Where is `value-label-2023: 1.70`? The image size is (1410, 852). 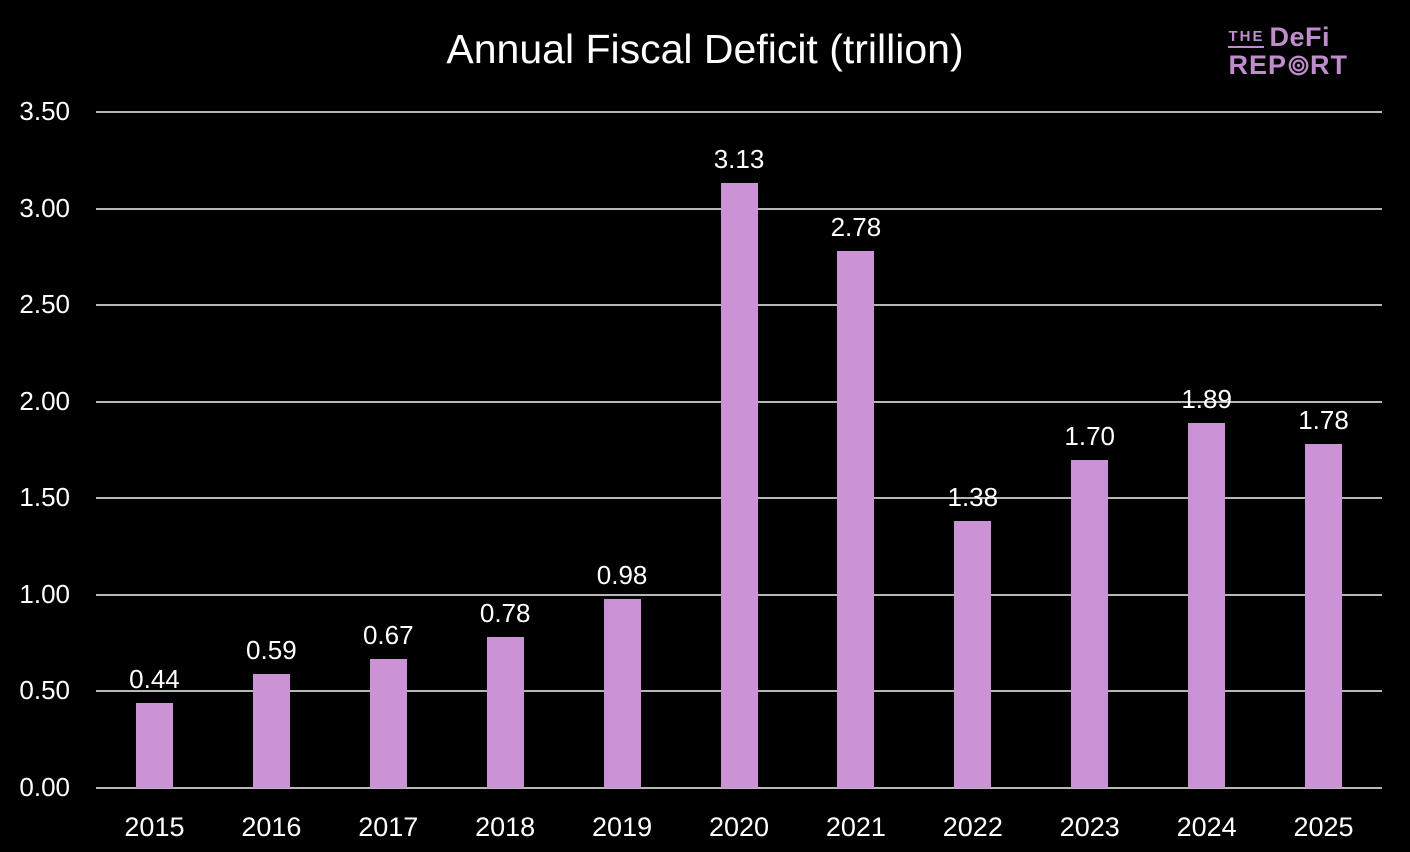 value-label-2023: 1.70 is located at coordinates (1090, 435).